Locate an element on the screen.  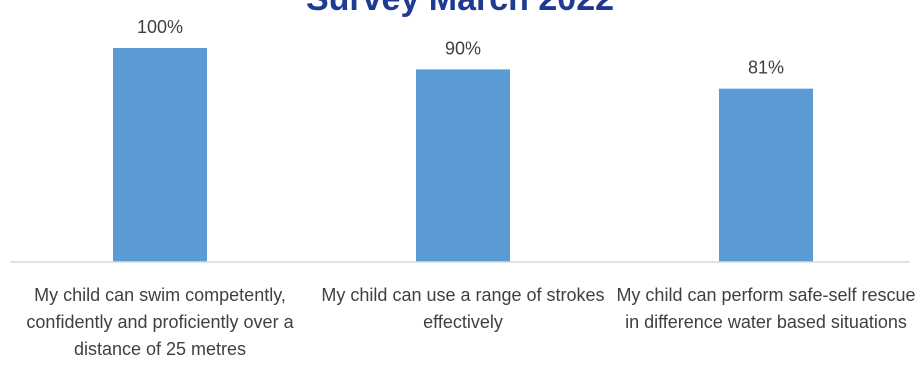
chart-title: Survey March 2022 is located at coordinates (460, 9).